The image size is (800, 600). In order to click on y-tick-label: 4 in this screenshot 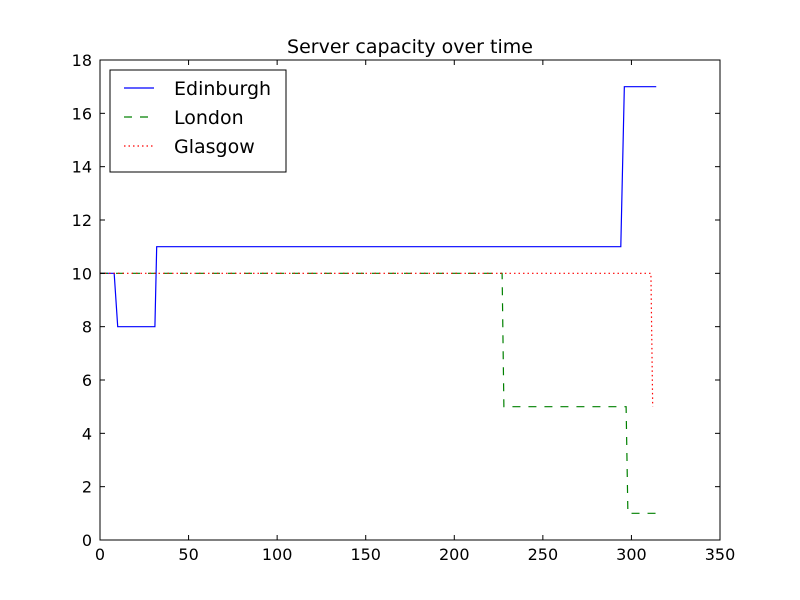, I will do `click(87, 433)`.